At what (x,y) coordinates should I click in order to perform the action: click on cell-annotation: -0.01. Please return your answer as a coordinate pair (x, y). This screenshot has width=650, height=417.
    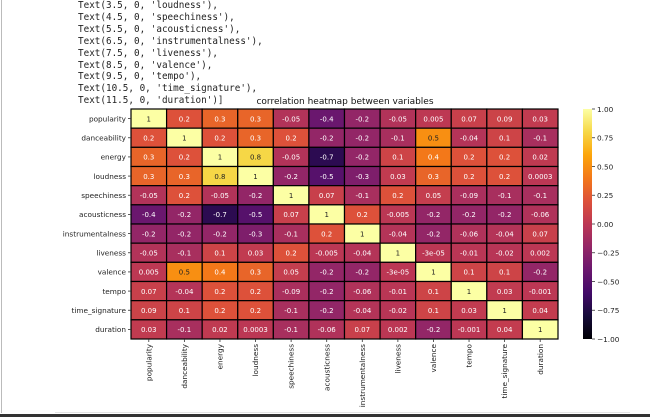
    Looking at the image, I should click on (469, 254).